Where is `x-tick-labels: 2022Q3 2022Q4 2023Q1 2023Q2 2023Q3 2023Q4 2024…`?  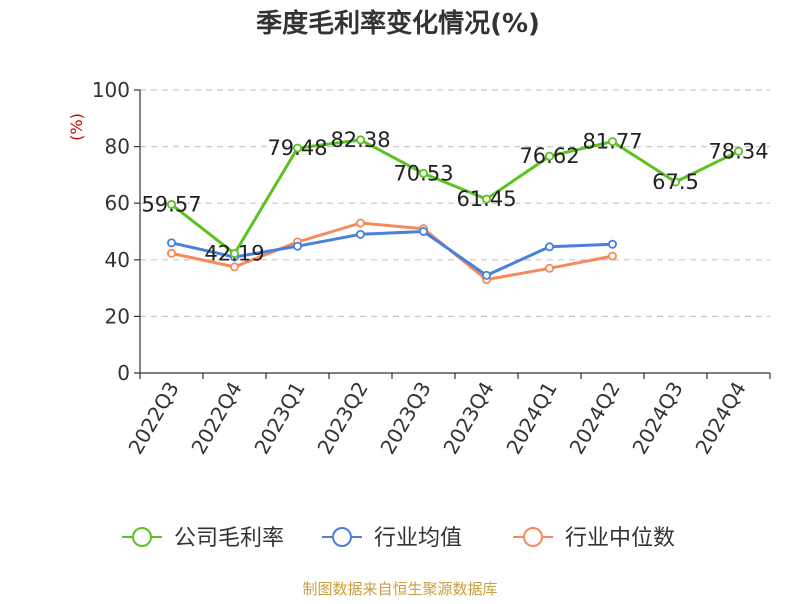
x-tick-labels: 2022Q3 2022Q4 2023Q1 2023Q2 2023Q3 2023Q4 2024… is located at coordinates (436, 418).